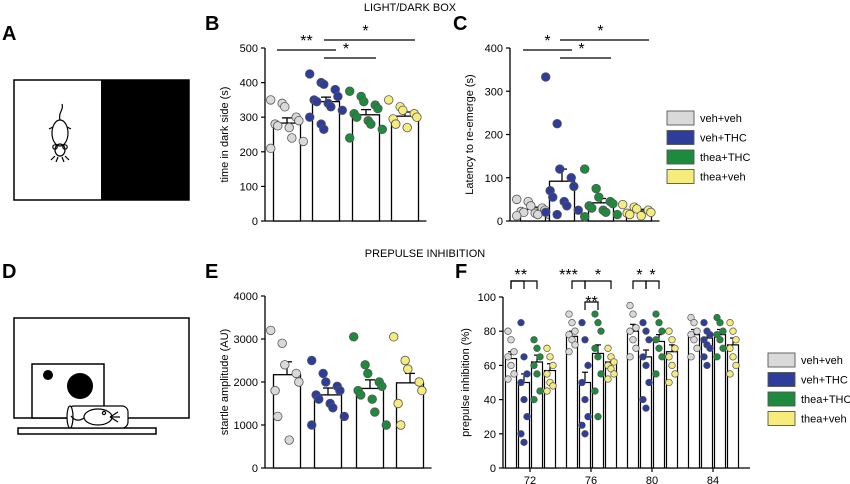  Describe the element at coordinates (725, 158) in the screenshot. I see `legend-top-label: thea+THC` at that location.